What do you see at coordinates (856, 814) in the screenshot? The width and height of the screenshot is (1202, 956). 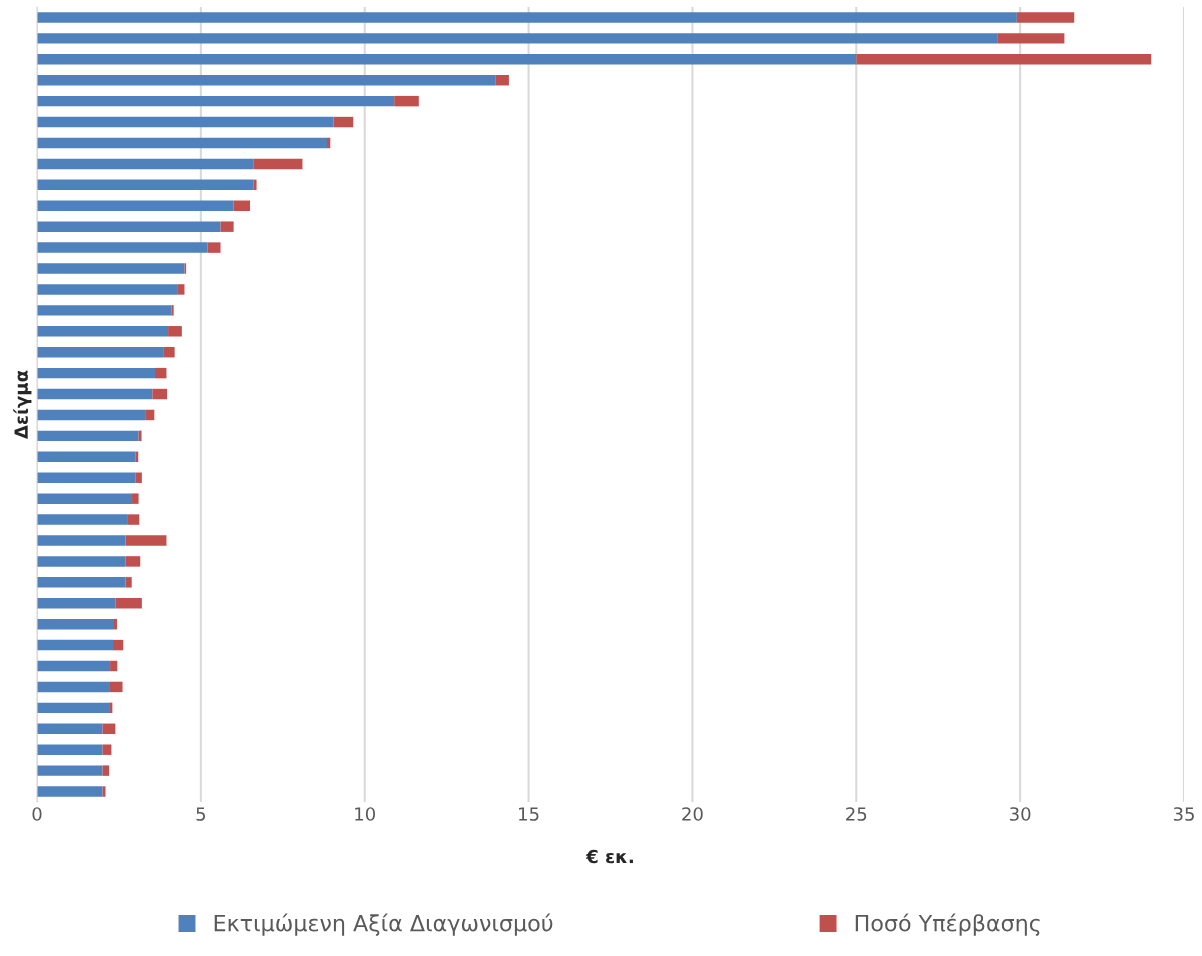 I see `x-tick-label: 25` at bounding box center [856, 814].